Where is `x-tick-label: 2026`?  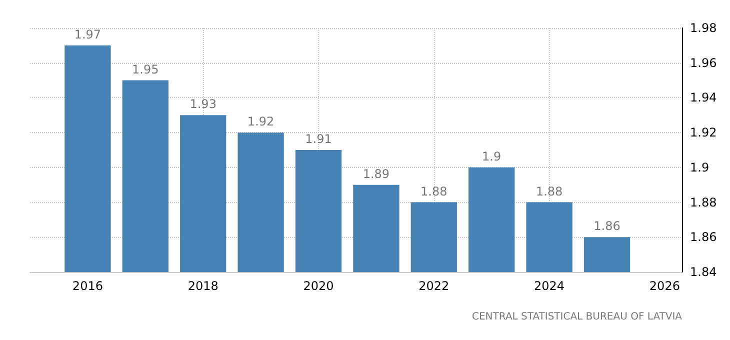
x-tick-label: 2026 is located at coordinates (664, 286).